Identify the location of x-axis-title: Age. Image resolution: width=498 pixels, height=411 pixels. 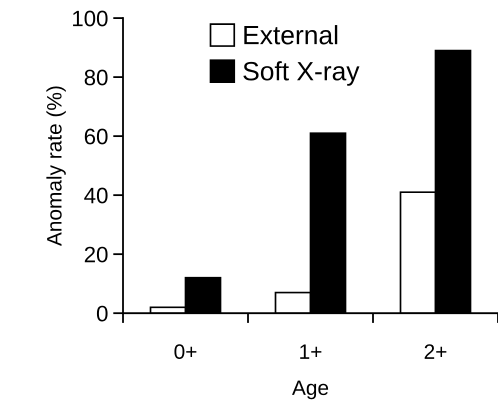
(310, 390).